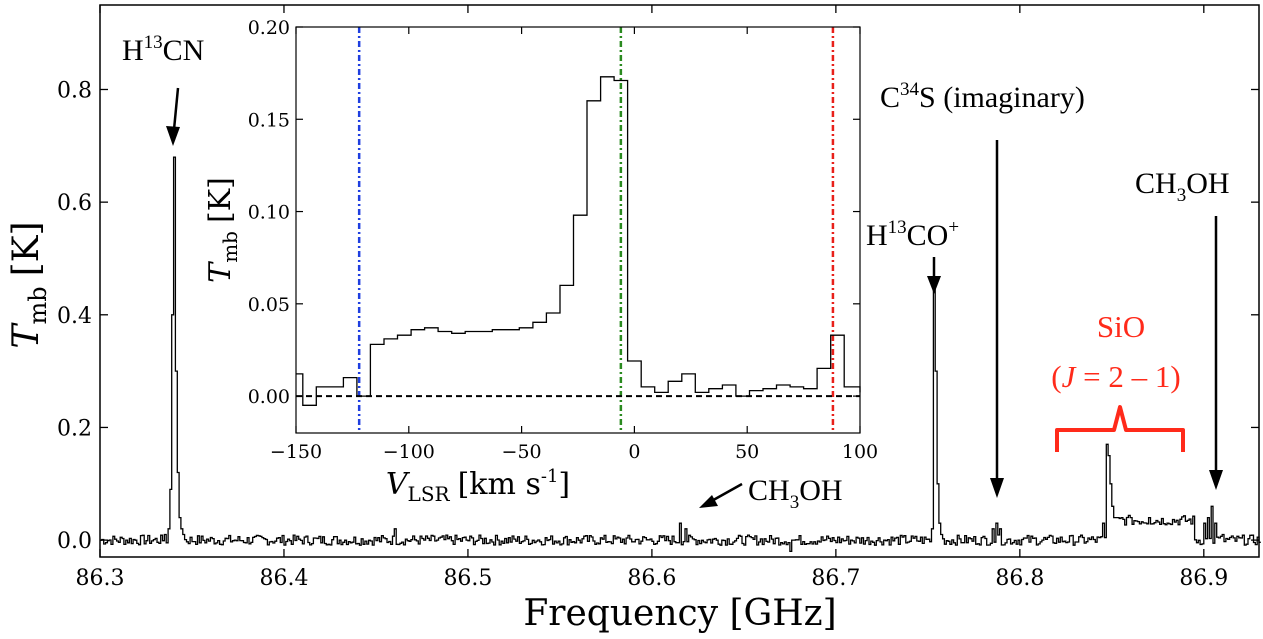 Image resolution: width=1263 pixels, height=639 pixels. I want to click on main-xtick-label: 86.3, so click(100, 578).